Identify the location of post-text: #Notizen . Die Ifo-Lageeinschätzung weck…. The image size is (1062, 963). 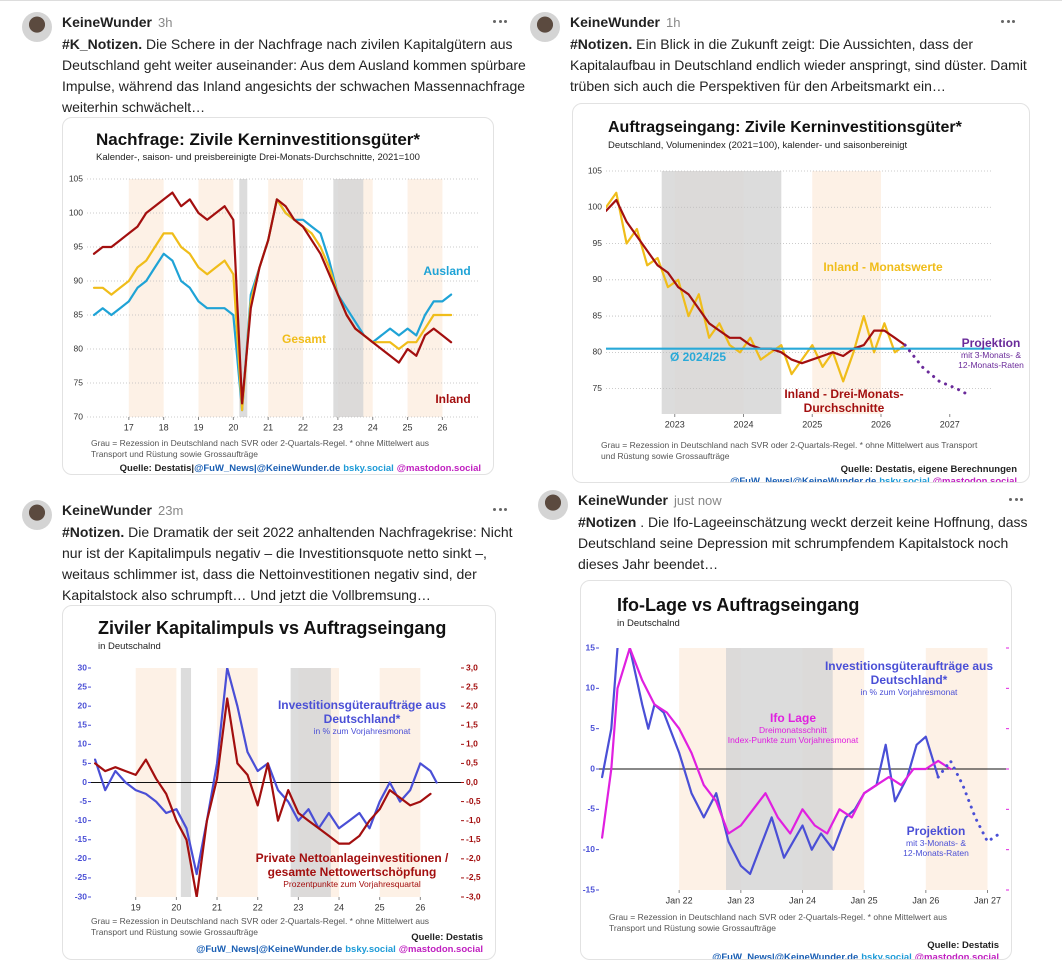
(812, 543).